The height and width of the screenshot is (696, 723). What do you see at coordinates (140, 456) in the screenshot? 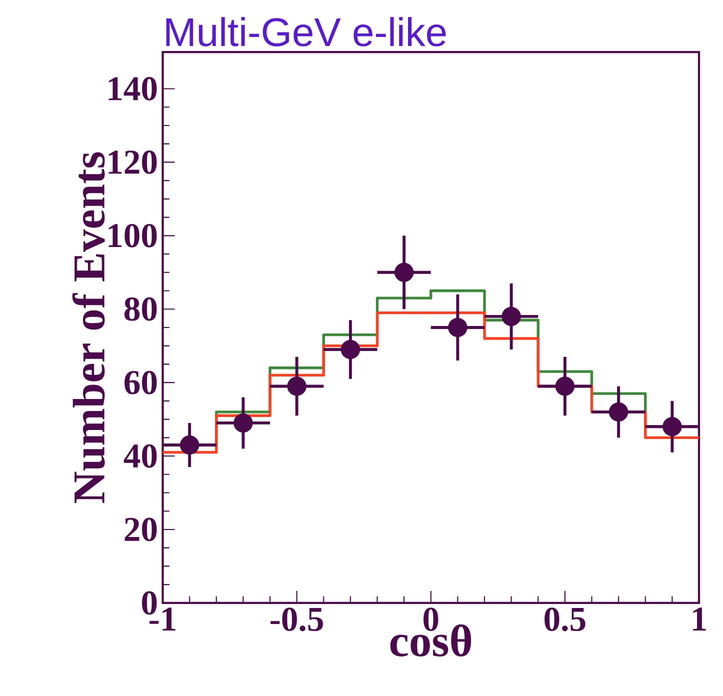
I see `y-tick-label: 40` at bounding box center [140, 456].